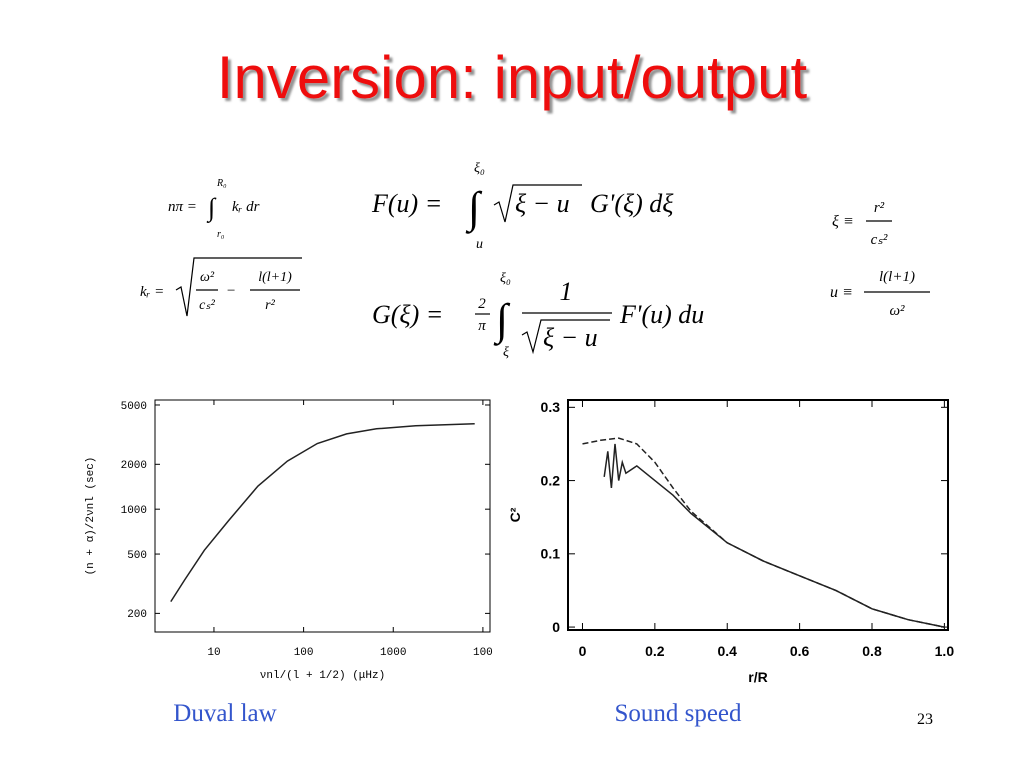 This screenshot has width=1024, height=768. Describe the element at coordinates (632, 203) in the screenshot. I see `eq-text: G'(ξ) dξ` at that location.